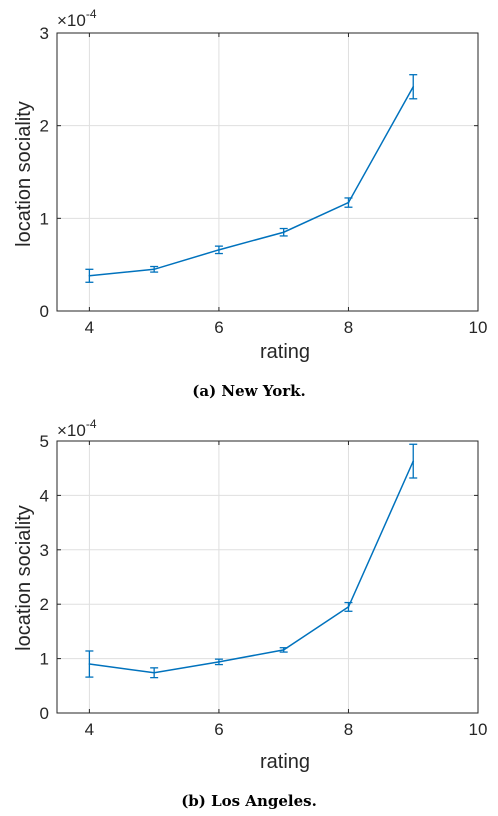  What do you see at coordinates (77, 428) in the screenshot?
I see `exponent-label-b: ×10⁻⁴` at bounding box center [77, 428].